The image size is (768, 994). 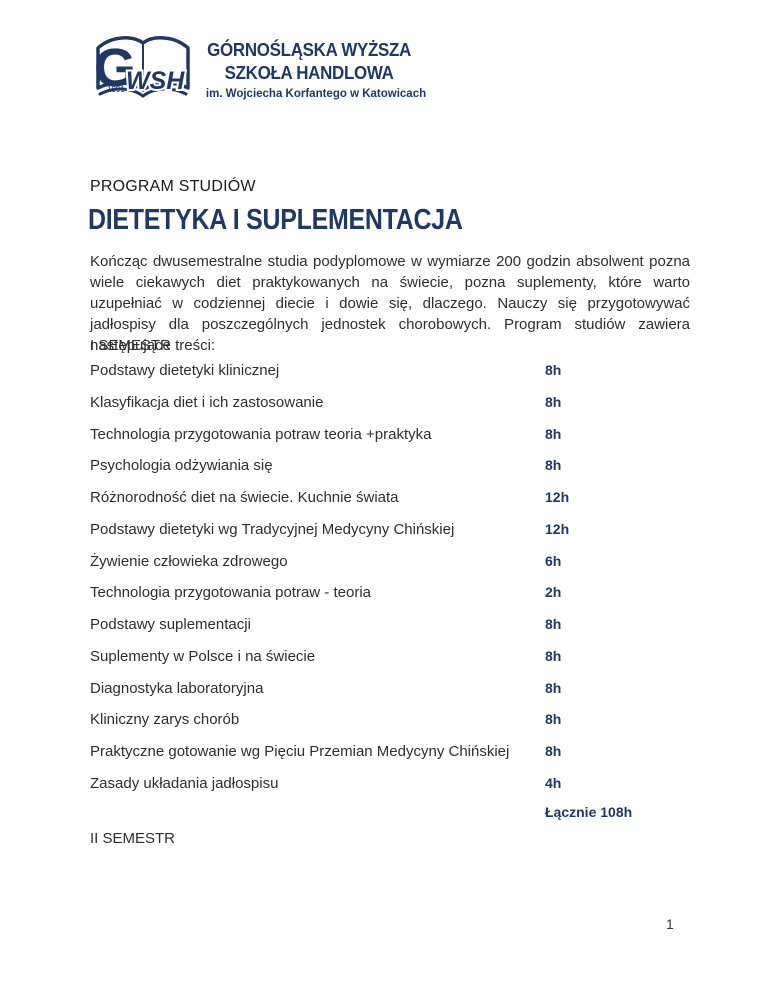 What do you see at coordinates (165, 720) in the screenshot?
I see `course-name: Kliniczny zarys chorób` at bounding box center [165, 720].